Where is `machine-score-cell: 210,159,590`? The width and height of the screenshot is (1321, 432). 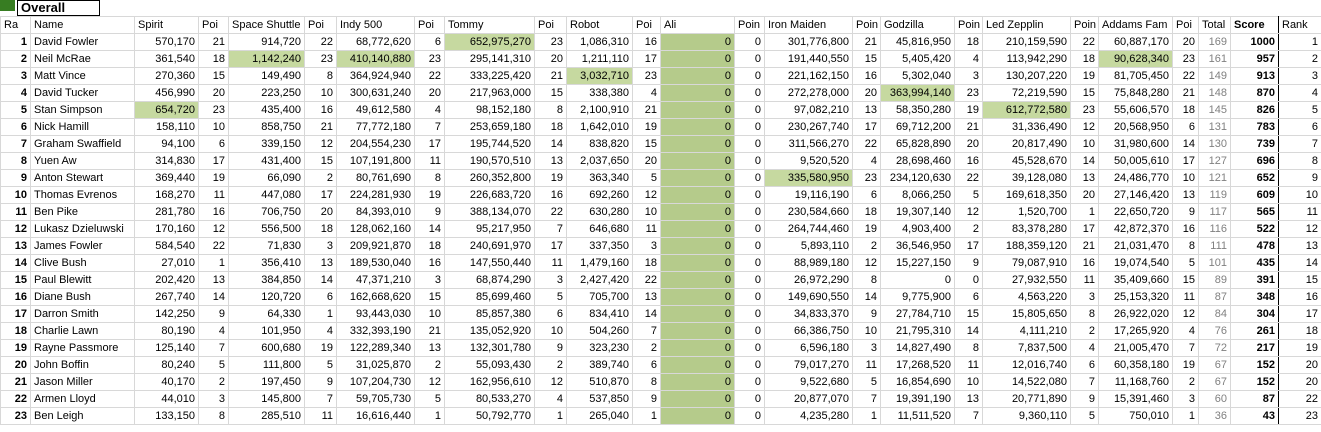 machine-score-cell: 210,159,590 is located at coordinates (1026, 42).